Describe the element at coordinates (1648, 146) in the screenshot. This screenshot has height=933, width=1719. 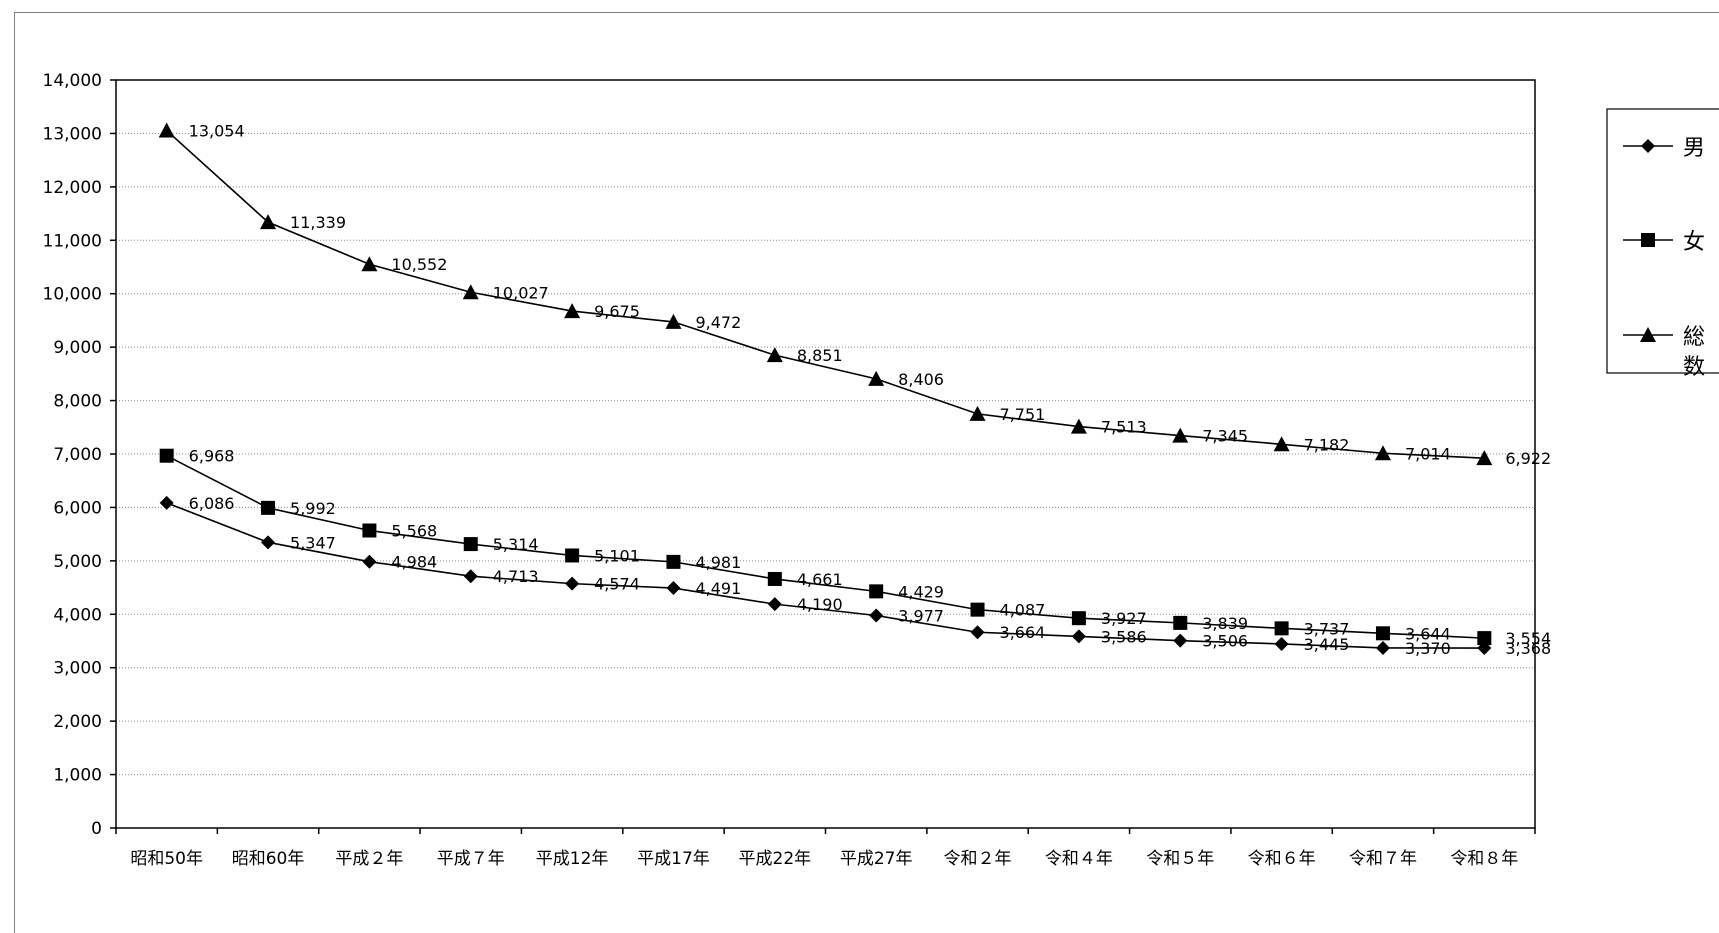
I see `legend-marker-male` at that location.